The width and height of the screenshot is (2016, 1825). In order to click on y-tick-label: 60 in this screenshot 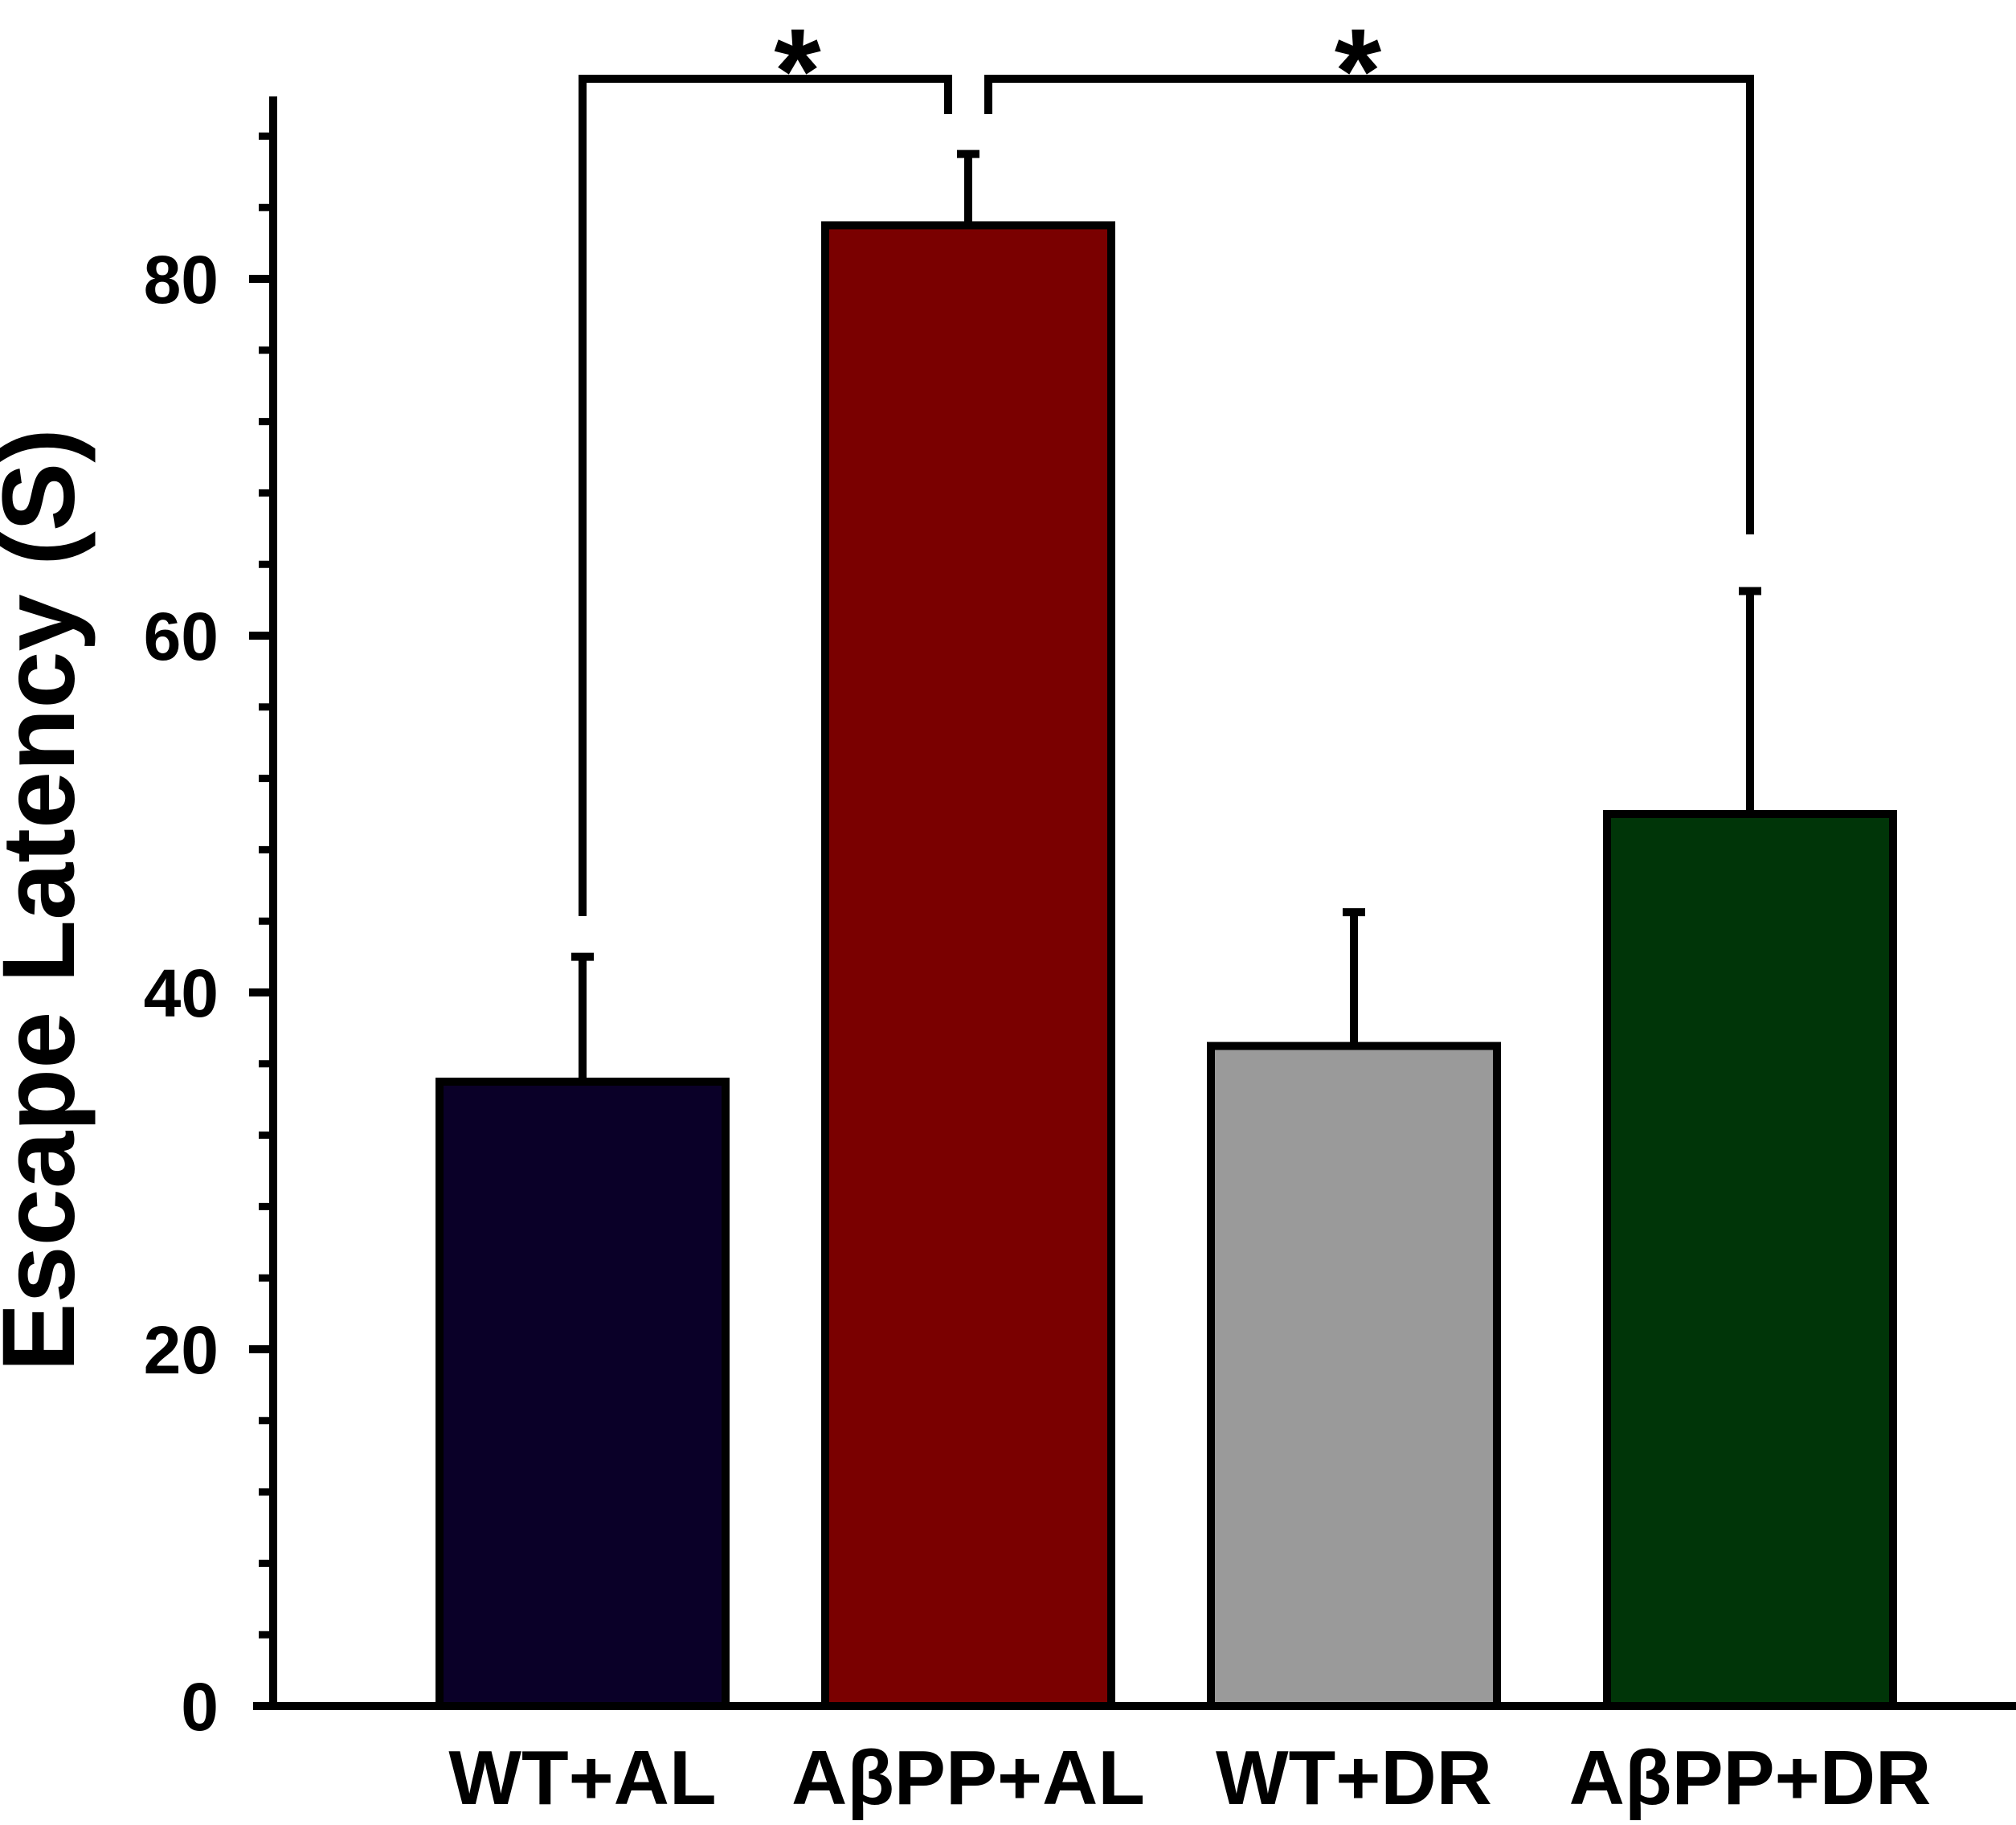, I will do `click(181, 636)`.